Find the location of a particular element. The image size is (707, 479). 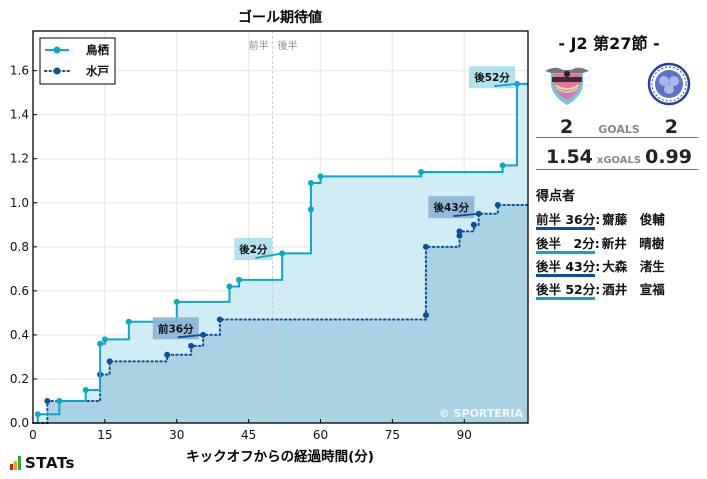

scorer-name: 酒井 宣福 is located at coordinates (633, 289).